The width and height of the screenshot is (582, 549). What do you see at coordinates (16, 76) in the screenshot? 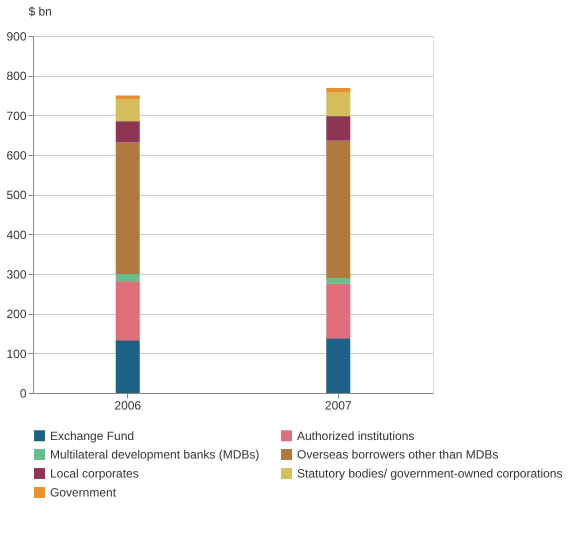
I see `y-tick-label: 800` at bounding box center [16, 76].